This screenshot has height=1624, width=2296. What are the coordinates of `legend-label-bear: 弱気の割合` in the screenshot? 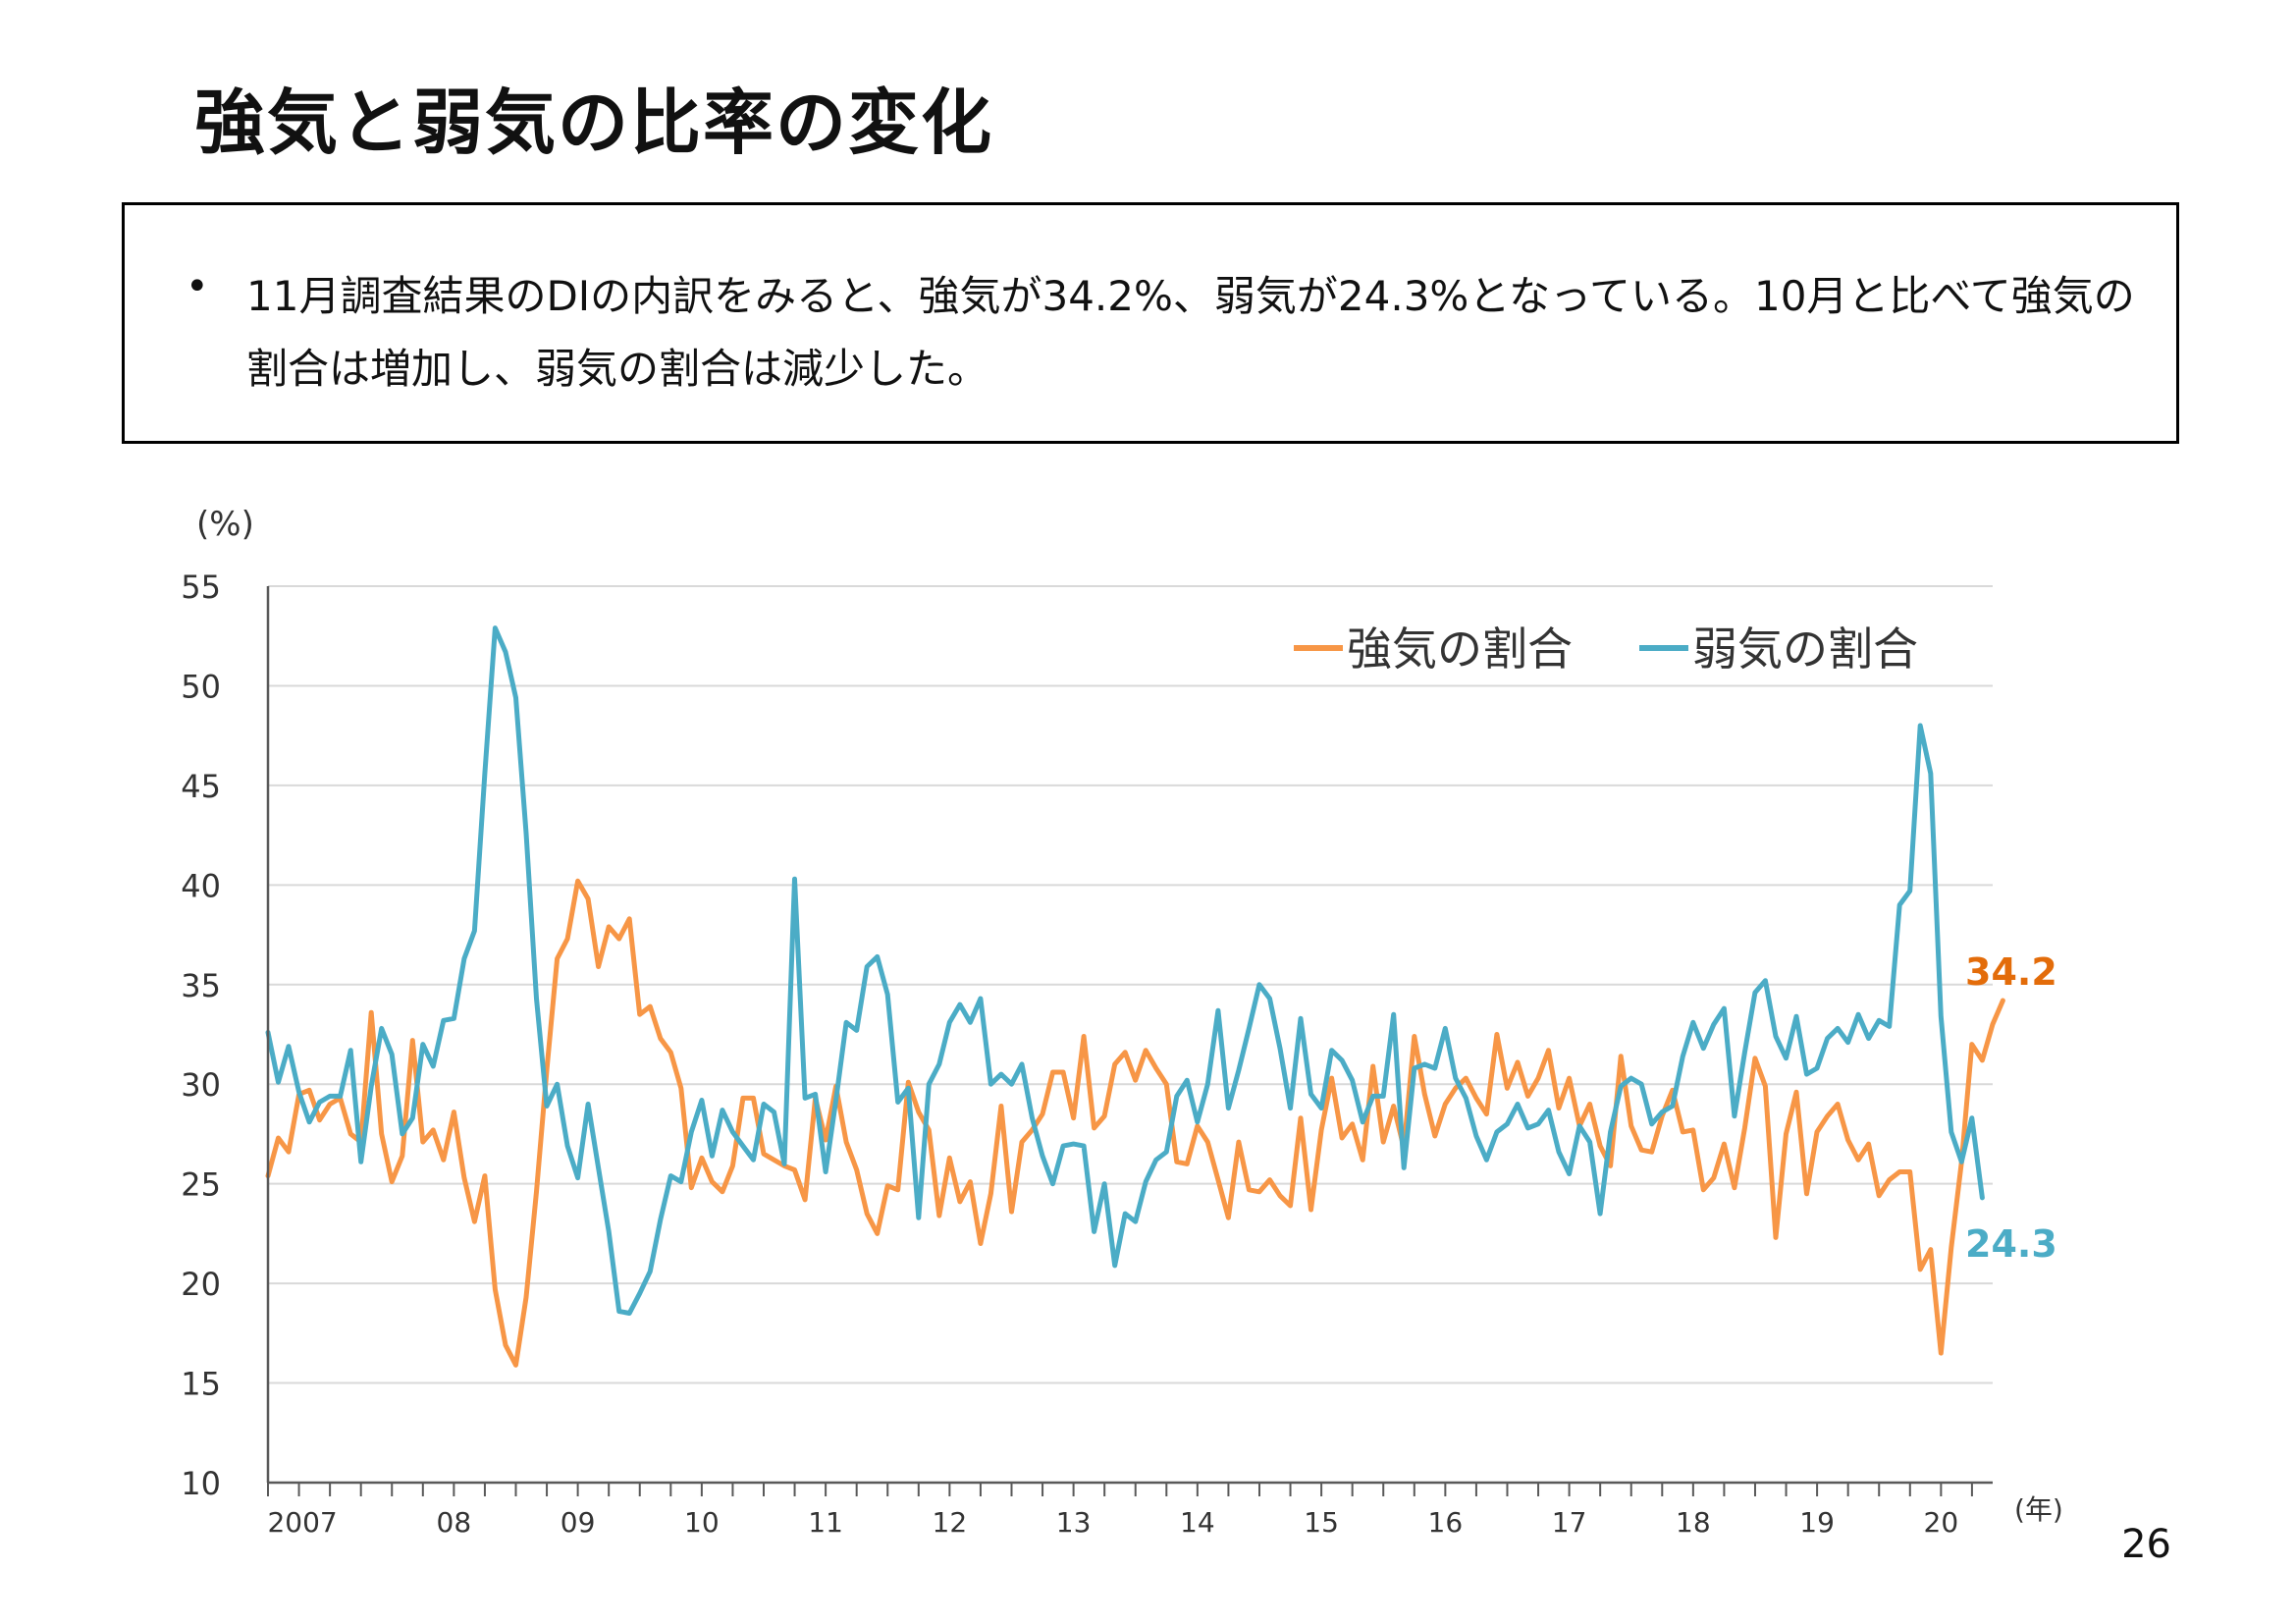 It's located at (1805, 649).